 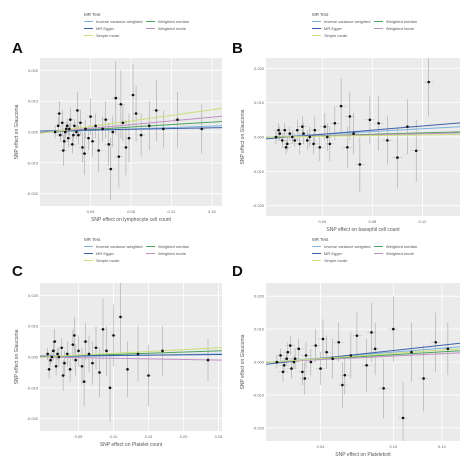 What do you see at coordinates (243, 361) in the screenshot?
I see `y-axis-label: SNP effect on Glaucoma` at bounding box center [243, 361].